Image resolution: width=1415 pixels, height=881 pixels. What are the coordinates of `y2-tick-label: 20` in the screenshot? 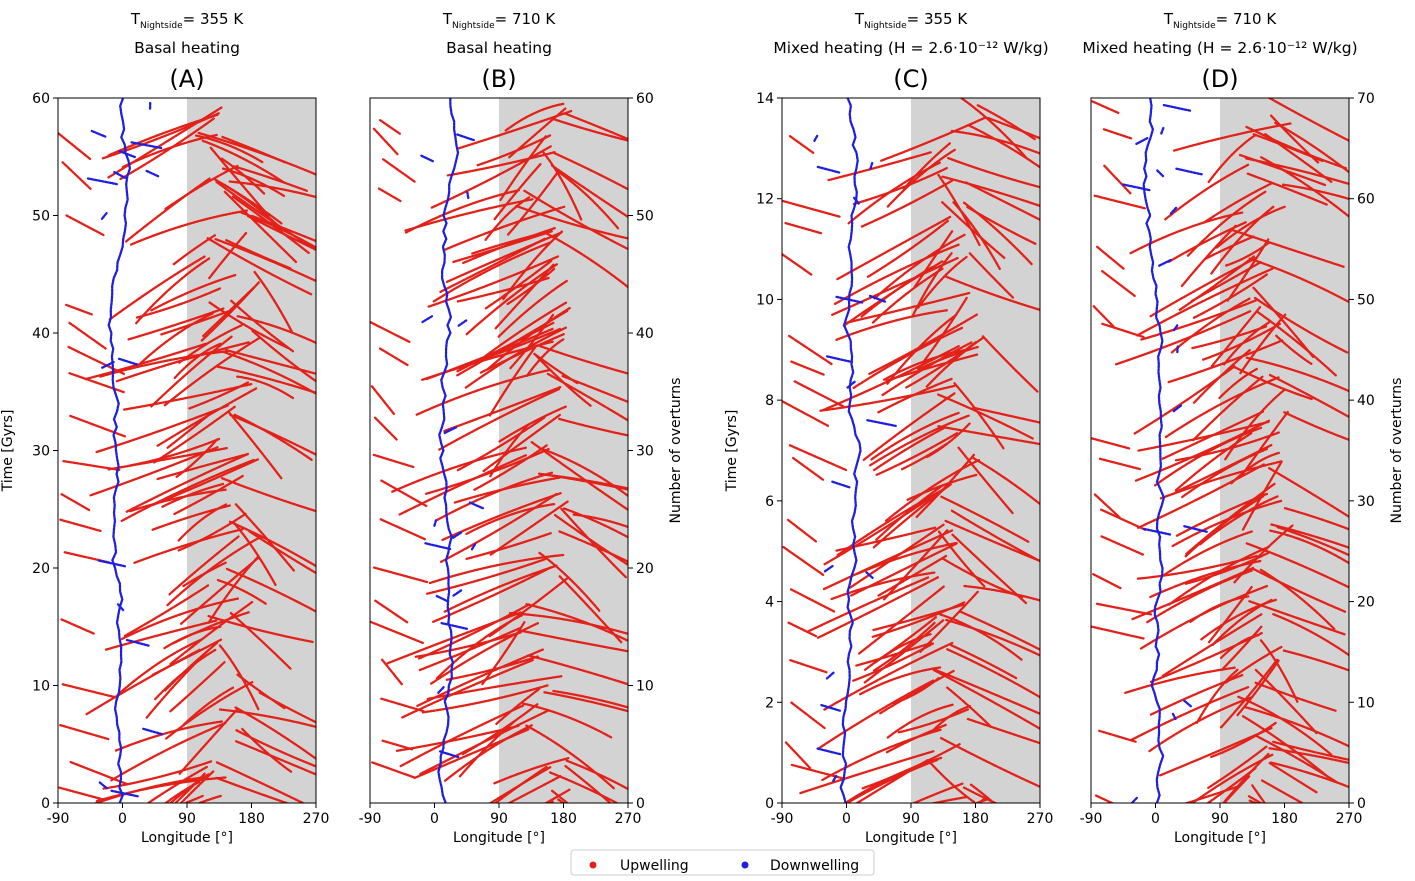 It's located at (1366, 603).